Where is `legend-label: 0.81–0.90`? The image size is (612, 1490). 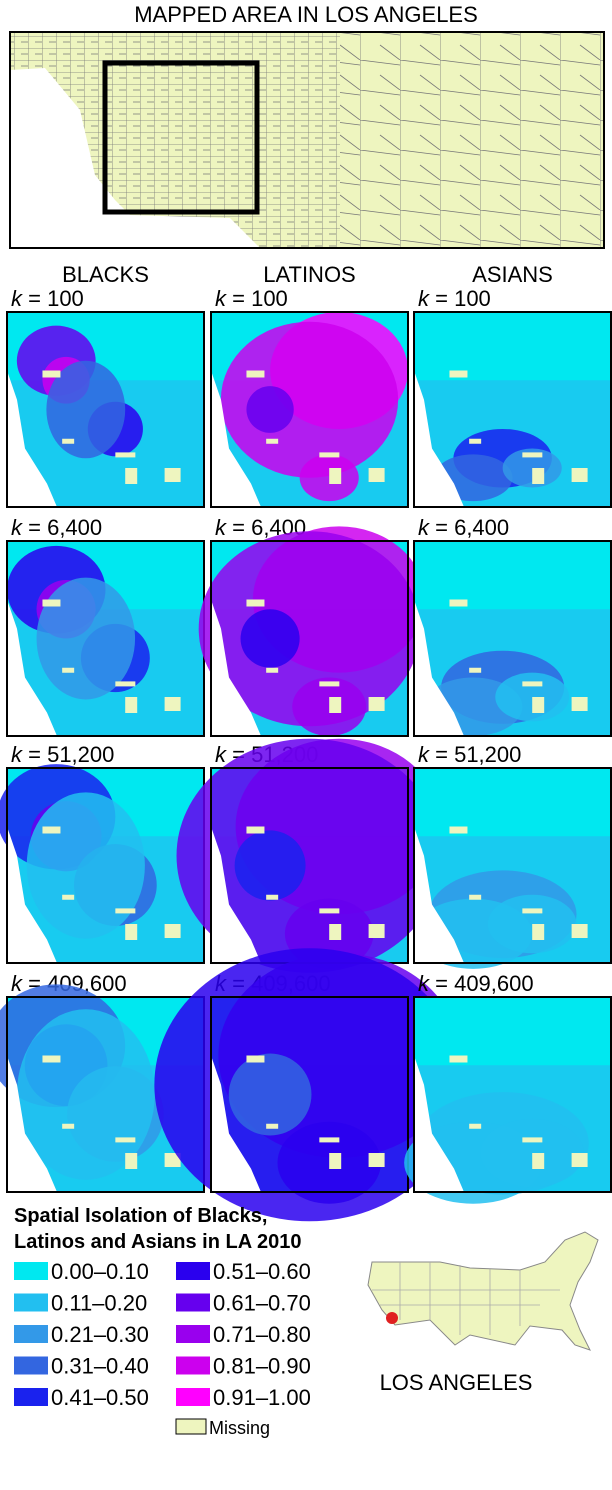
legend-label: 0.81–0.90 is located at coordinates (262, 1366).